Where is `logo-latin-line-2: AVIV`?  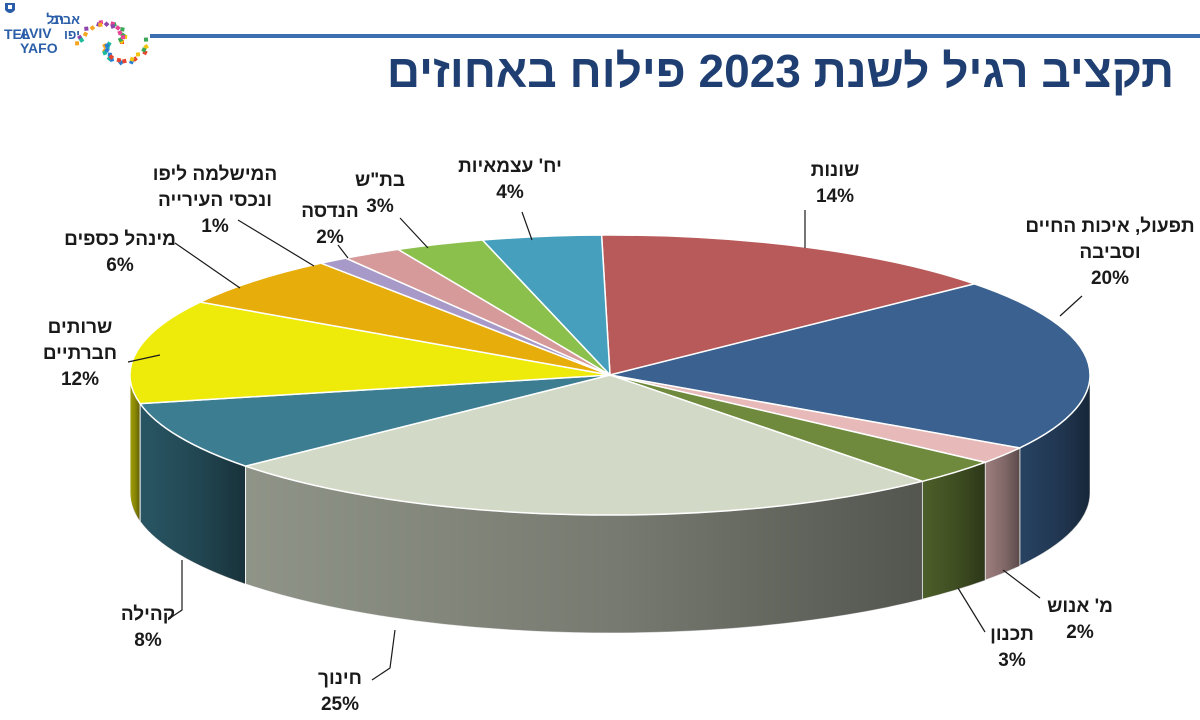
logo-latin-line-2: AVIV is located at coordinates (36, 33).